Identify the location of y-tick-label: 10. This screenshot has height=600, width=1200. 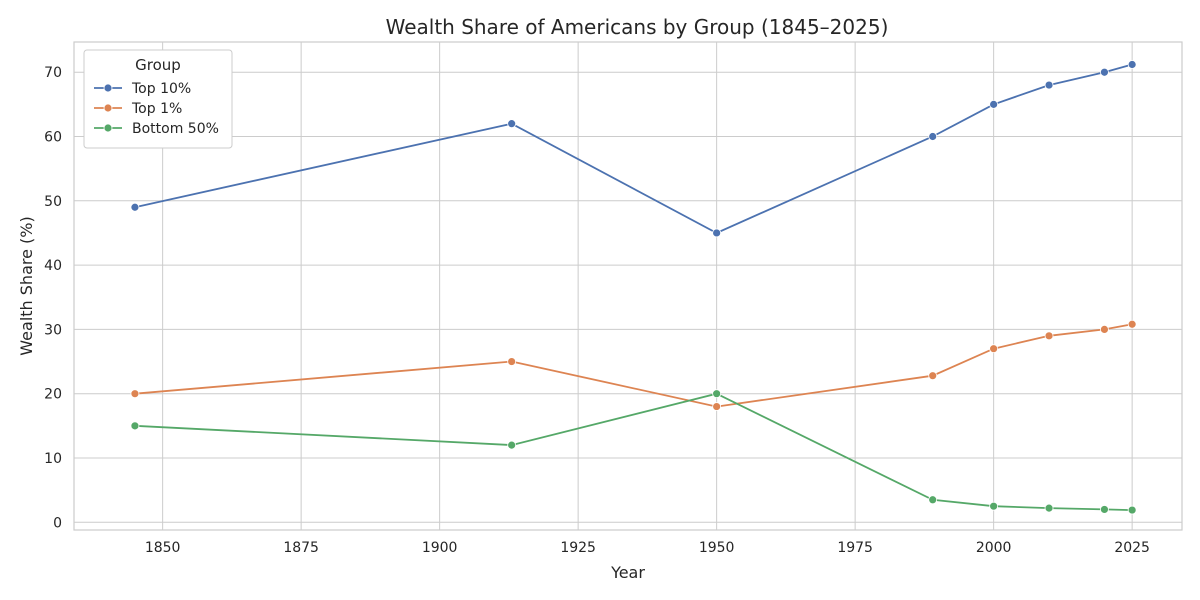
(53, 459).